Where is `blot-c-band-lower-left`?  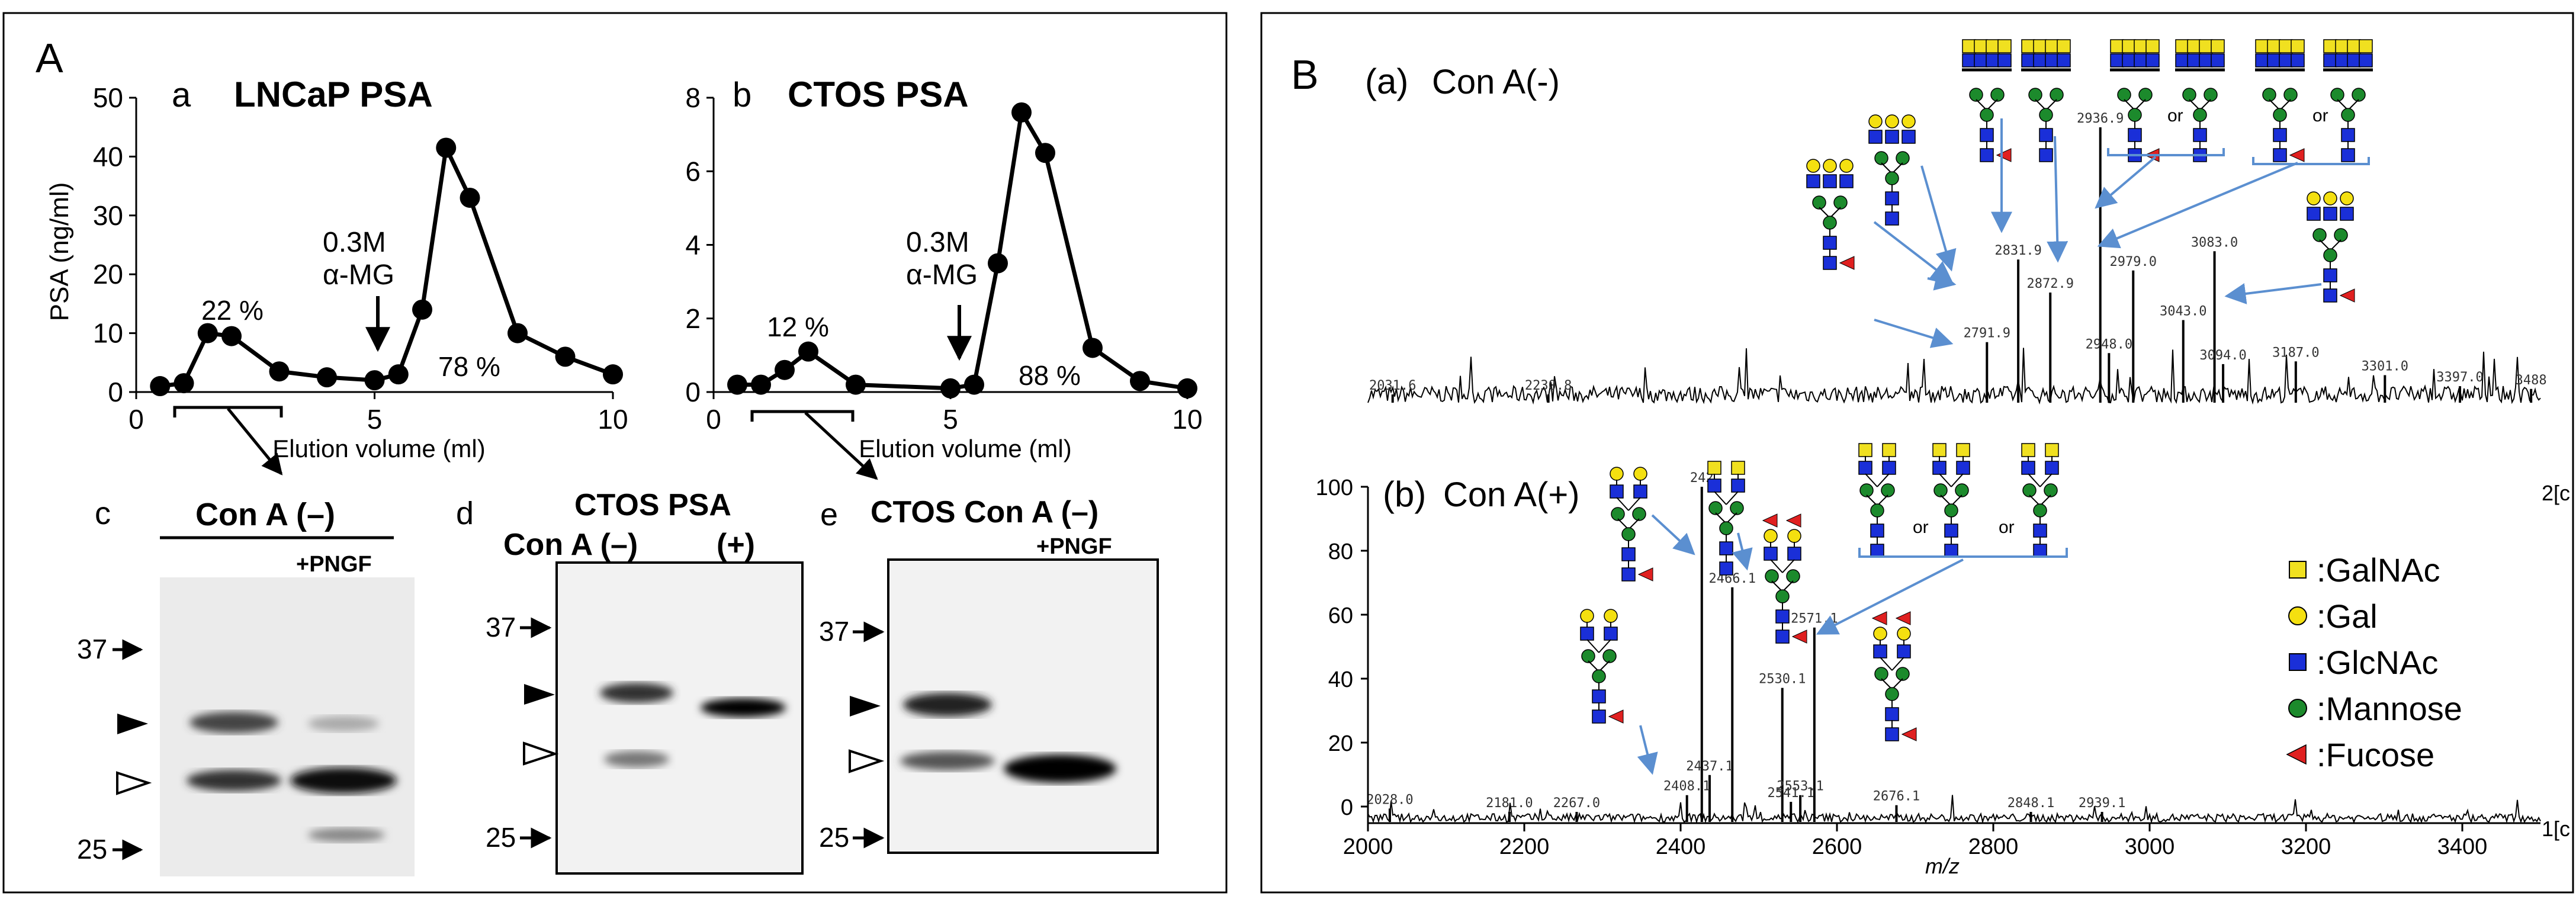 blot-c-band-lower-left is located at coordinates (234, 781).